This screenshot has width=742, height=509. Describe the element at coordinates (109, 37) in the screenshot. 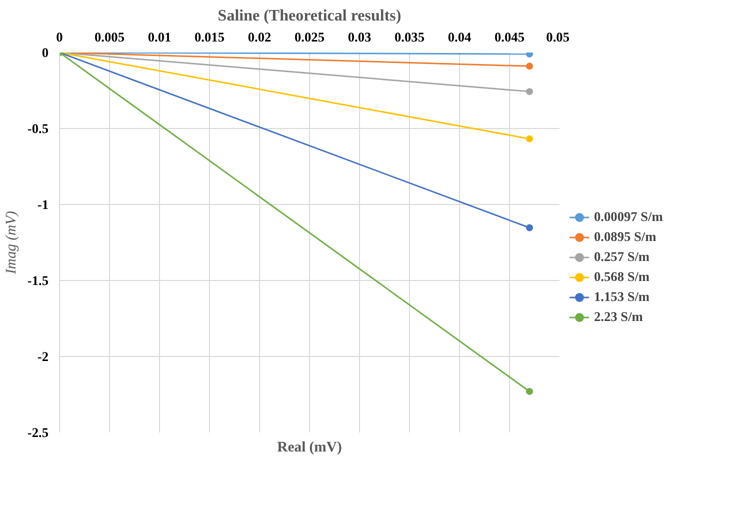

I see `x-tick-label: 0.005` at that location.